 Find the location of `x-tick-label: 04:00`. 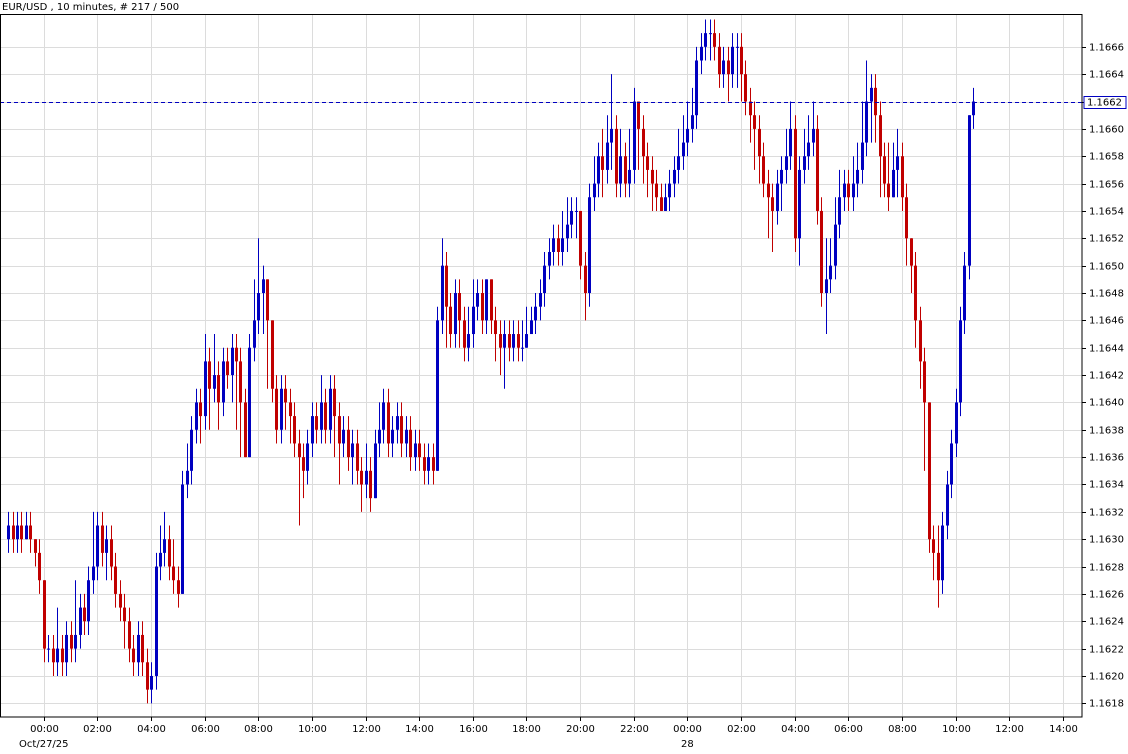

x-tick-label: 04:00 is located at coordinates (795, 729).